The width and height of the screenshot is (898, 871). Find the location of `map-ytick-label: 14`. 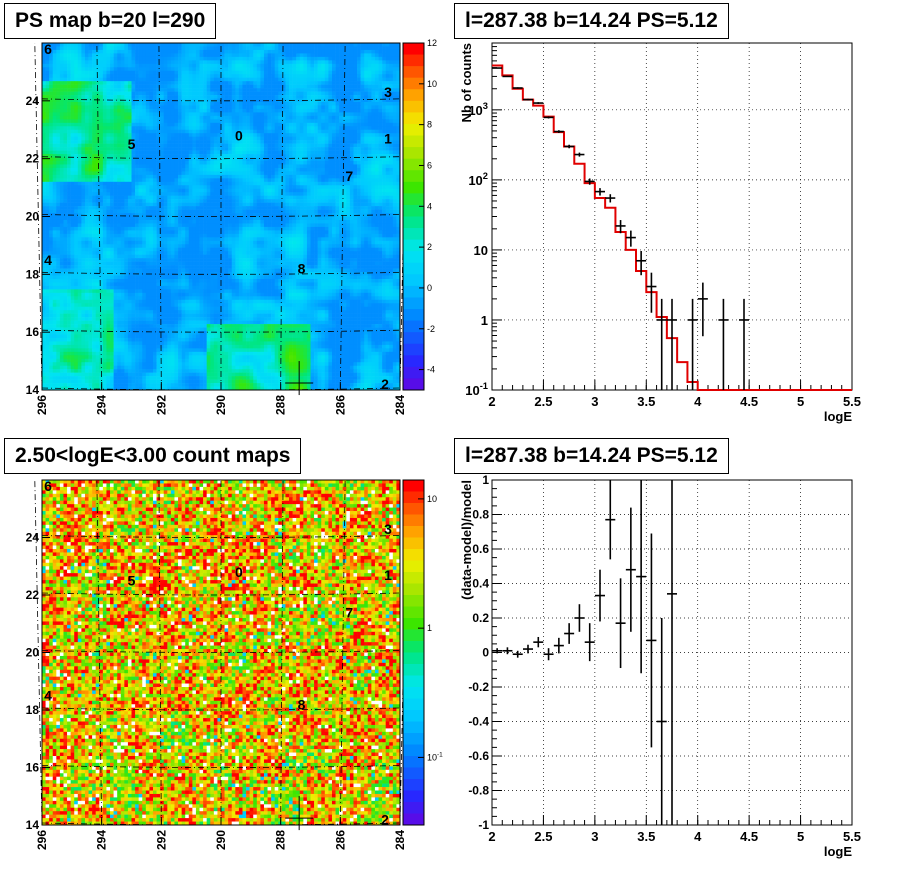

map-ytick-label: 14 is located at coordinates (33, 390).